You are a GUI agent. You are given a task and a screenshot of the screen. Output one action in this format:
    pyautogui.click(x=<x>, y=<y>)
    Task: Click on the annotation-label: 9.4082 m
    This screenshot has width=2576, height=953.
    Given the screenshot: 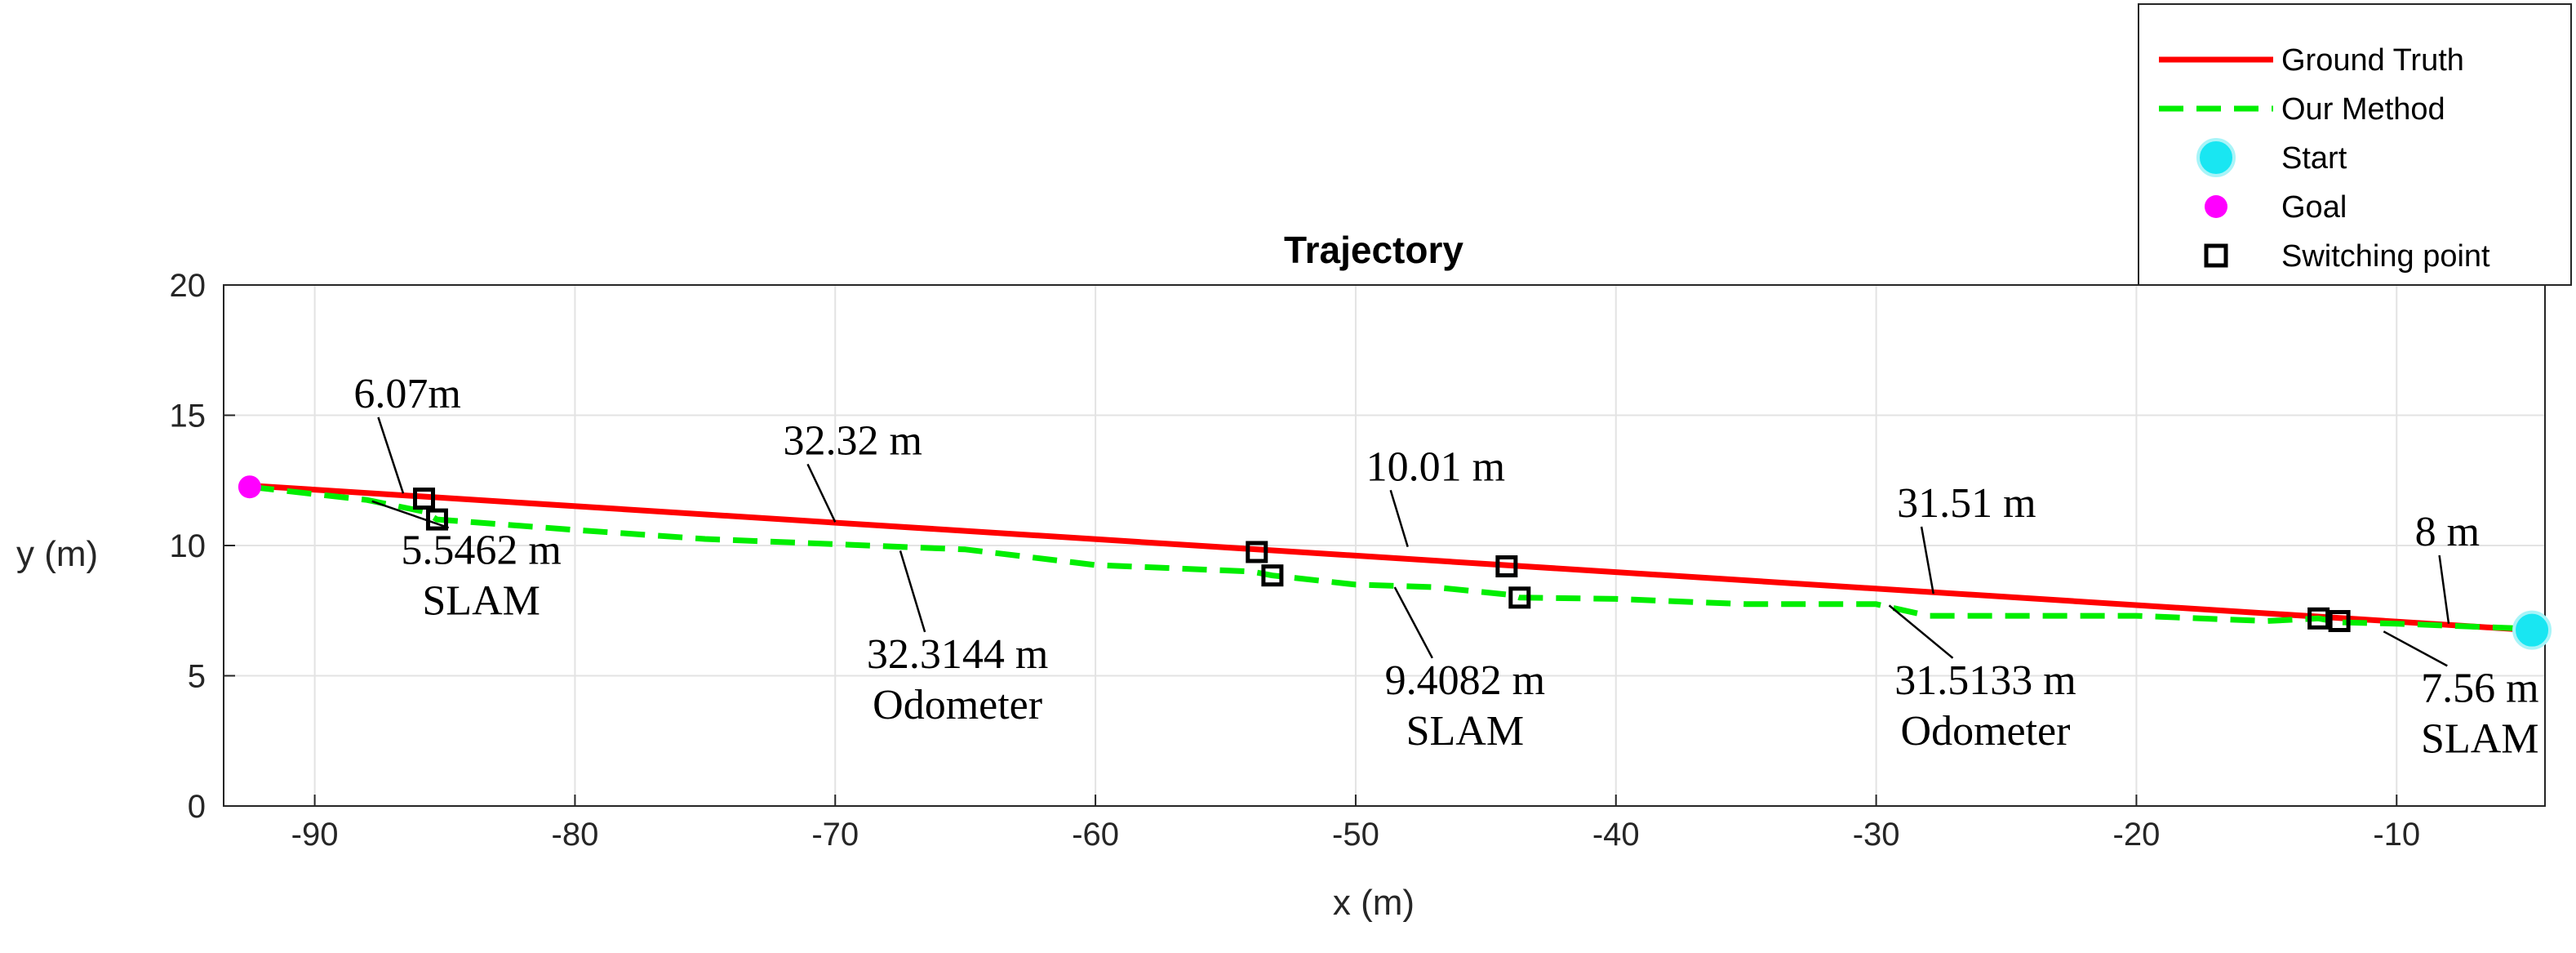 What is the action you would take?
    pyautogui.click(x=1465, y=680)
    